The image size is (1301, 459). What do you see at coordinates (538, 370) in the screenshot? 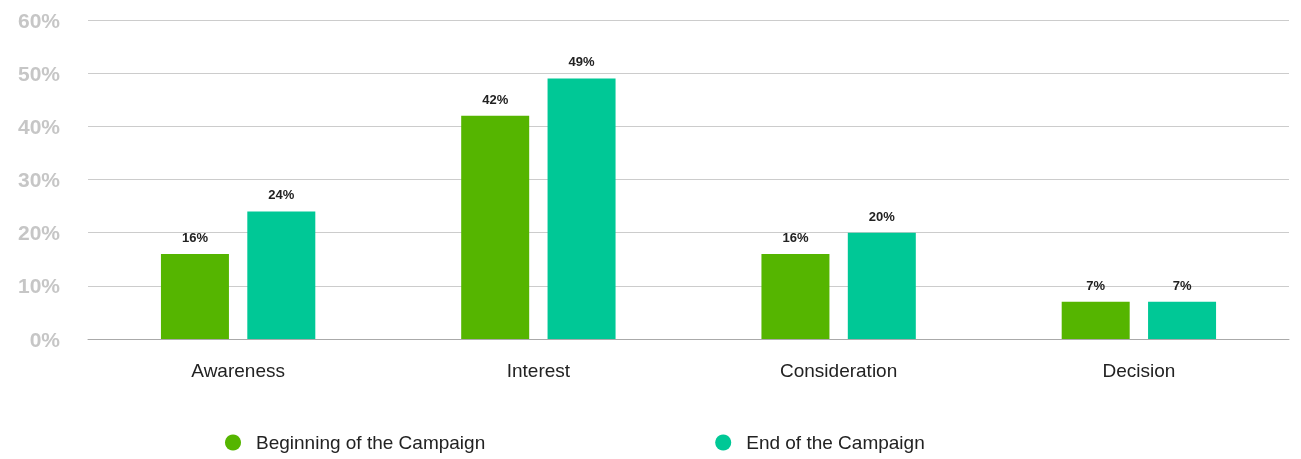
I see `x-tick-label: Interest` at bounding box center [538, 370].